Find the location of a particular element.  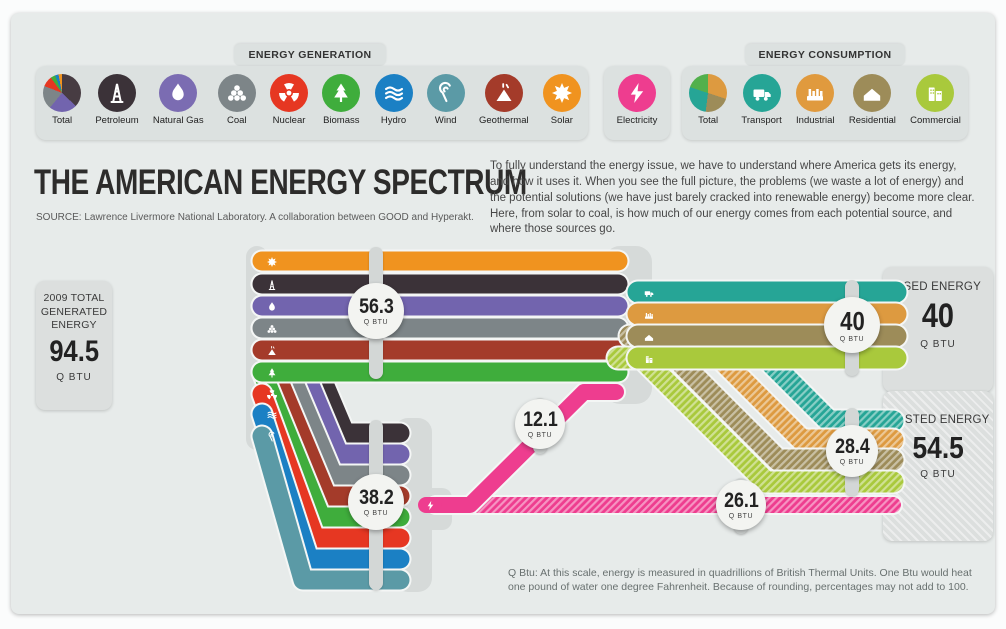

generation-item-solar: Solar is located at coordinates (561, 100).